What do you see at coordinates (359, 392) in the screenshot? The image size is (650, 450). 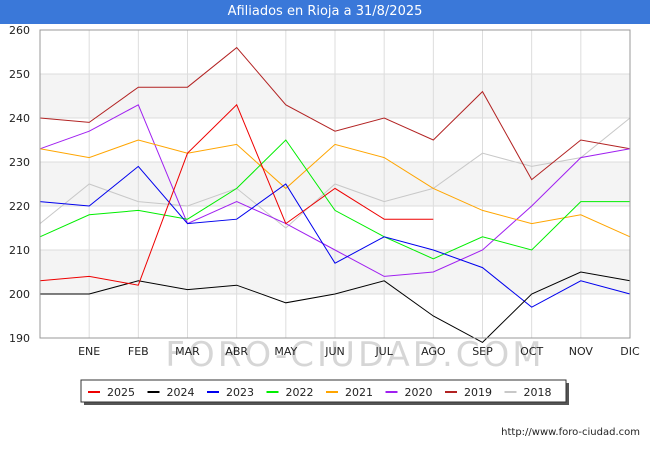 I see `legend-label-2021: 2021` at bounding box center [359, 392].